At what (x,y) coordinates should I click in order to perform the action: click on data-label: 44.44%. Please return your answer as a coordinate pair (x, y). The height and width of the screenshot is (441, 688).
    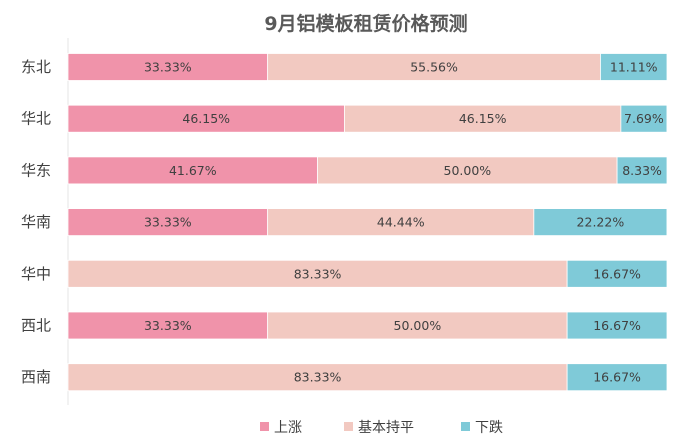
    Looking at the image, I should click on (401, 222).